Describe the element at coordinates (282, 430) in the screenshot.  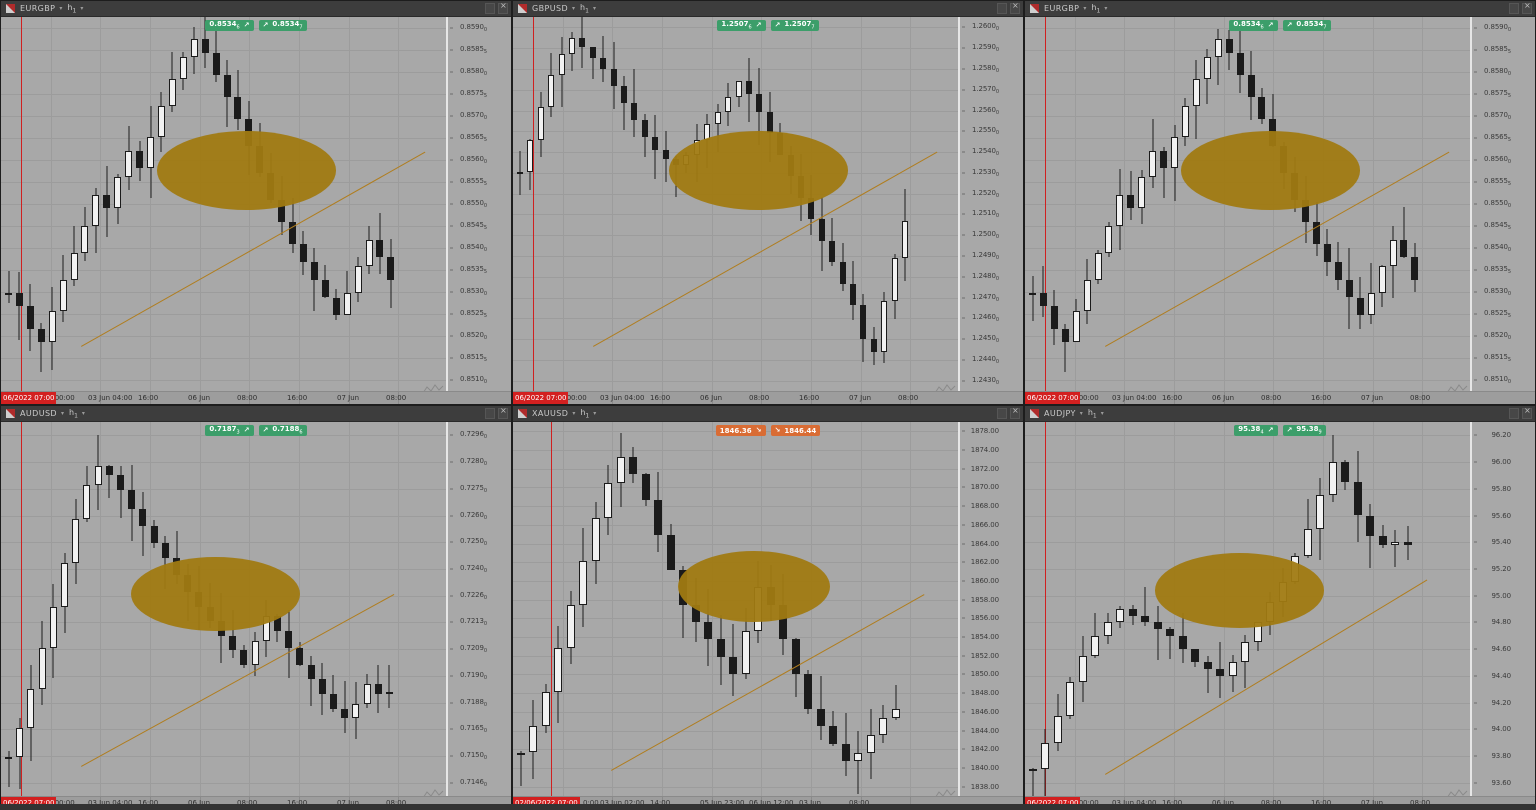
I see `ask-price-tag: ↗ 0.71886` at that location.